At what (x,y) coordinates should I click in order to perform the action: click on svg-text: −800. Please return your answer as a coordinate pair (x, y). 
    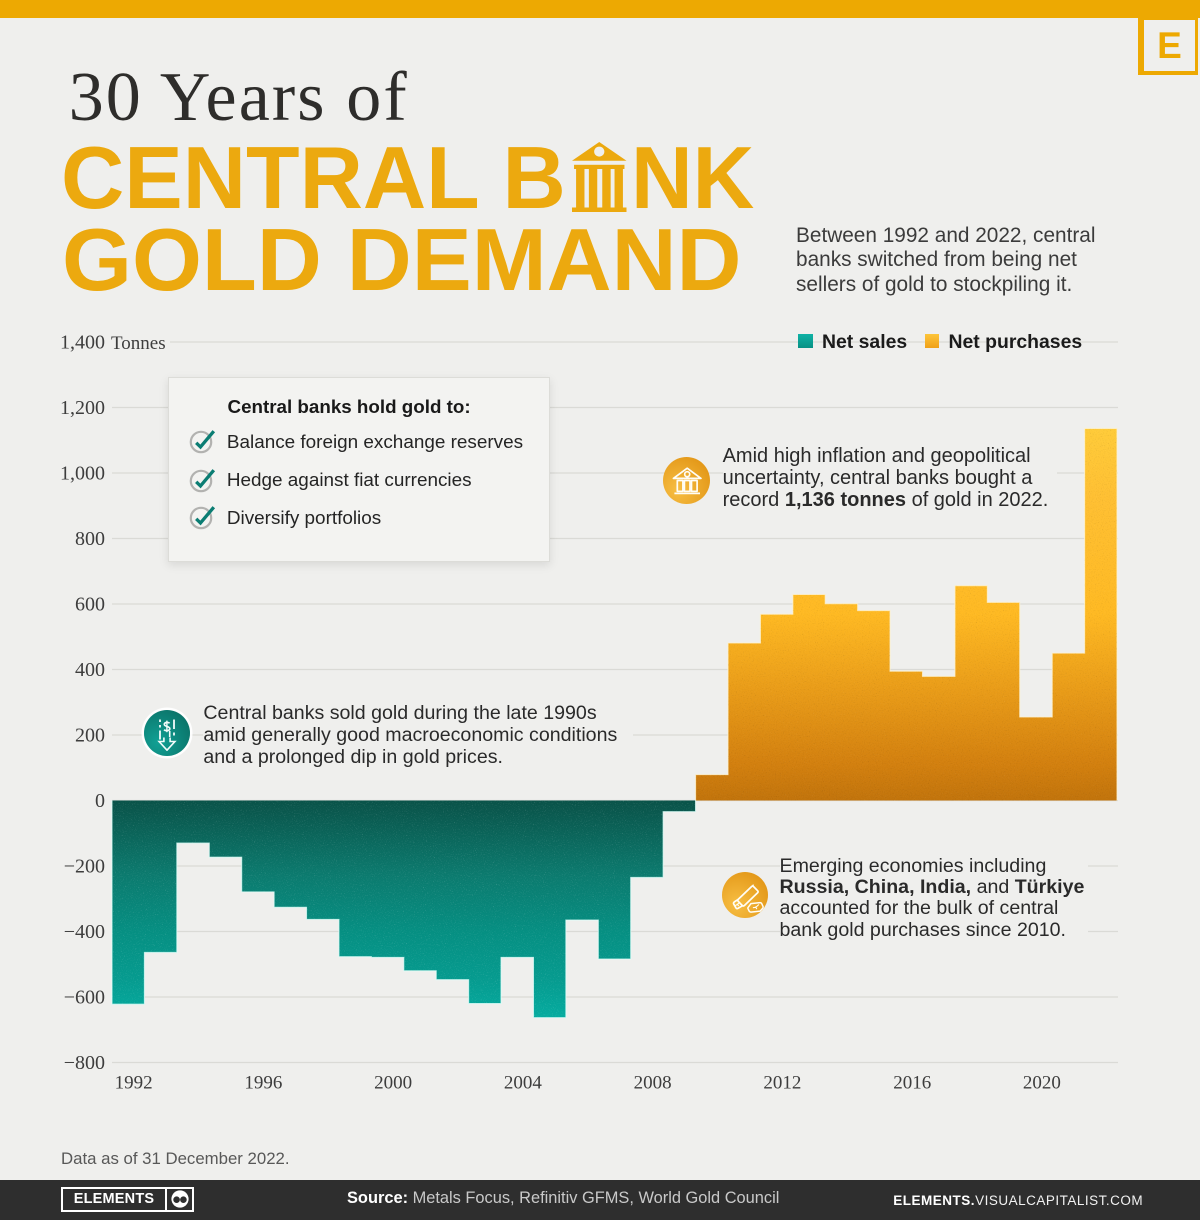
    Looking at the image, I should click on (84, 1063).